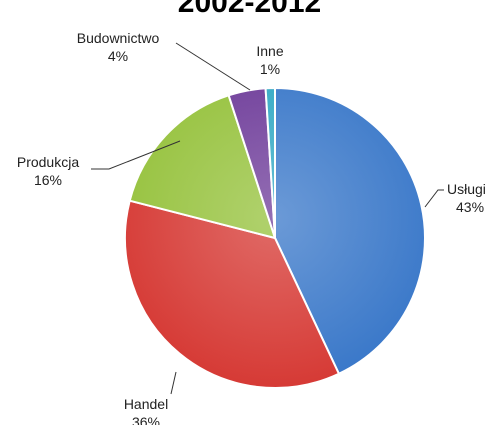  I want to click on slice-name-3: Budownictwo, so click(118, 38).